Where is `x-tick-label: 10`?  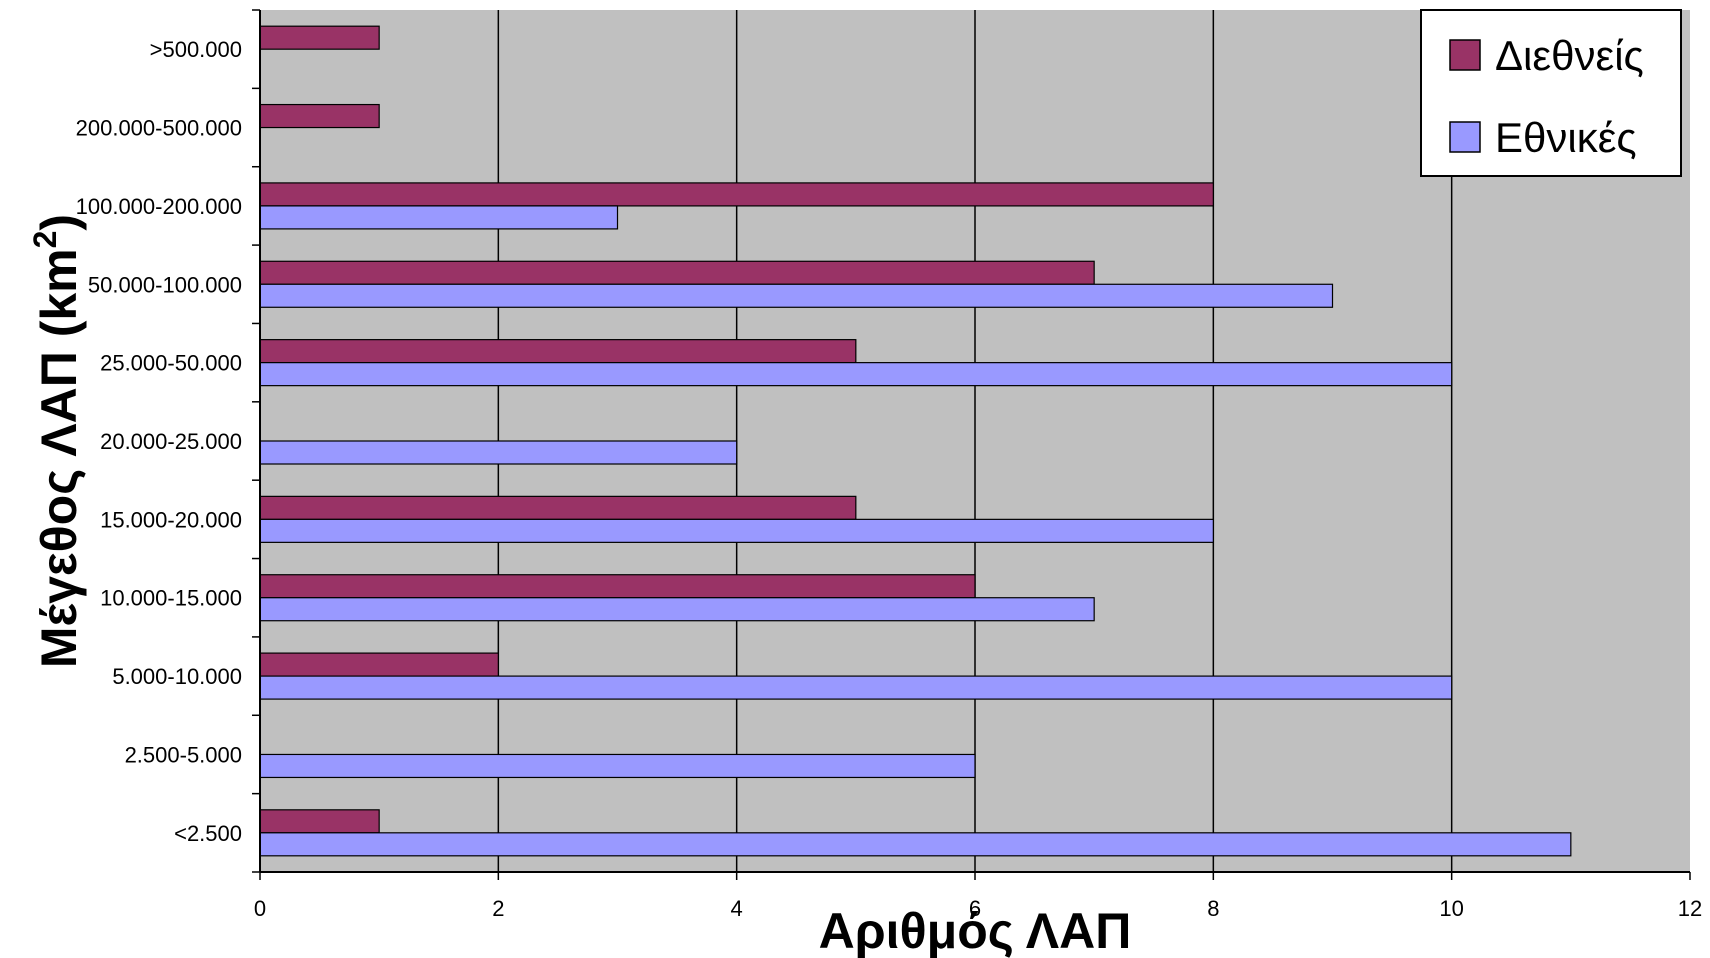 x-tick-label: 10 is located at coordinates (1451, 908).